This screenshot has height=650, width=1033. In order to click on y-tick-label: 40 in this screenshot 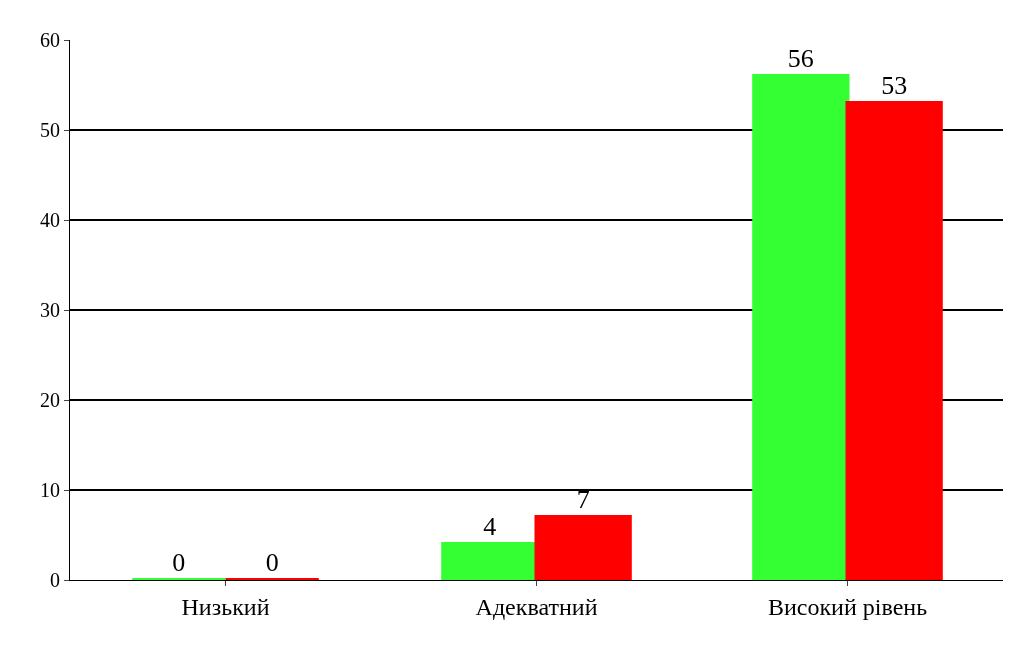, I will do `click(50, 220)`.